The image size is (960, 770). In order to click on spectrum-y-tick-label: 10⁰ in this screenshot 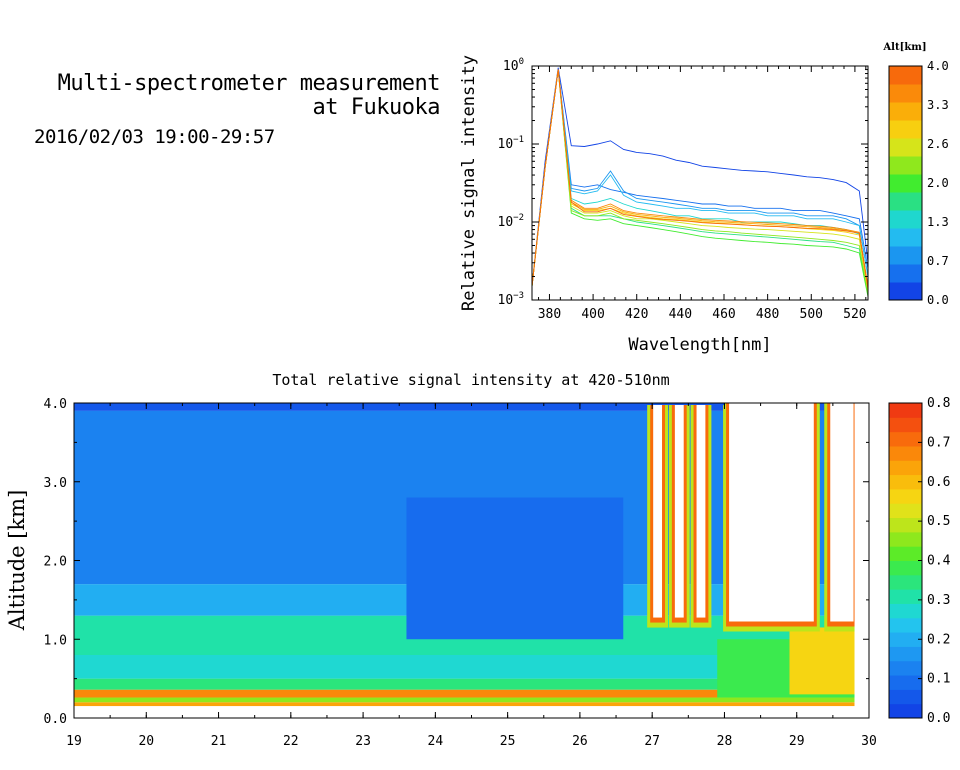, I will do `click(513, 65)`.